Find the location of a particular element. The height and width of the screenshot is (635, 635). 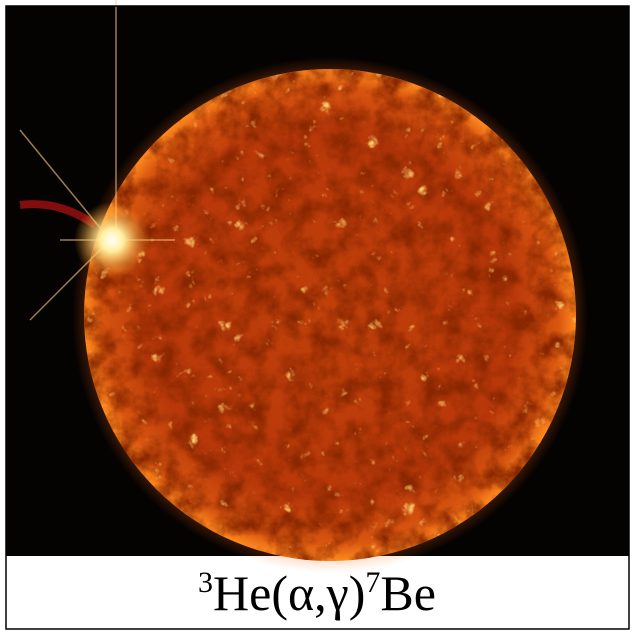

caption: 3He(α,γ)7Be is located at coordinates (317, 593).